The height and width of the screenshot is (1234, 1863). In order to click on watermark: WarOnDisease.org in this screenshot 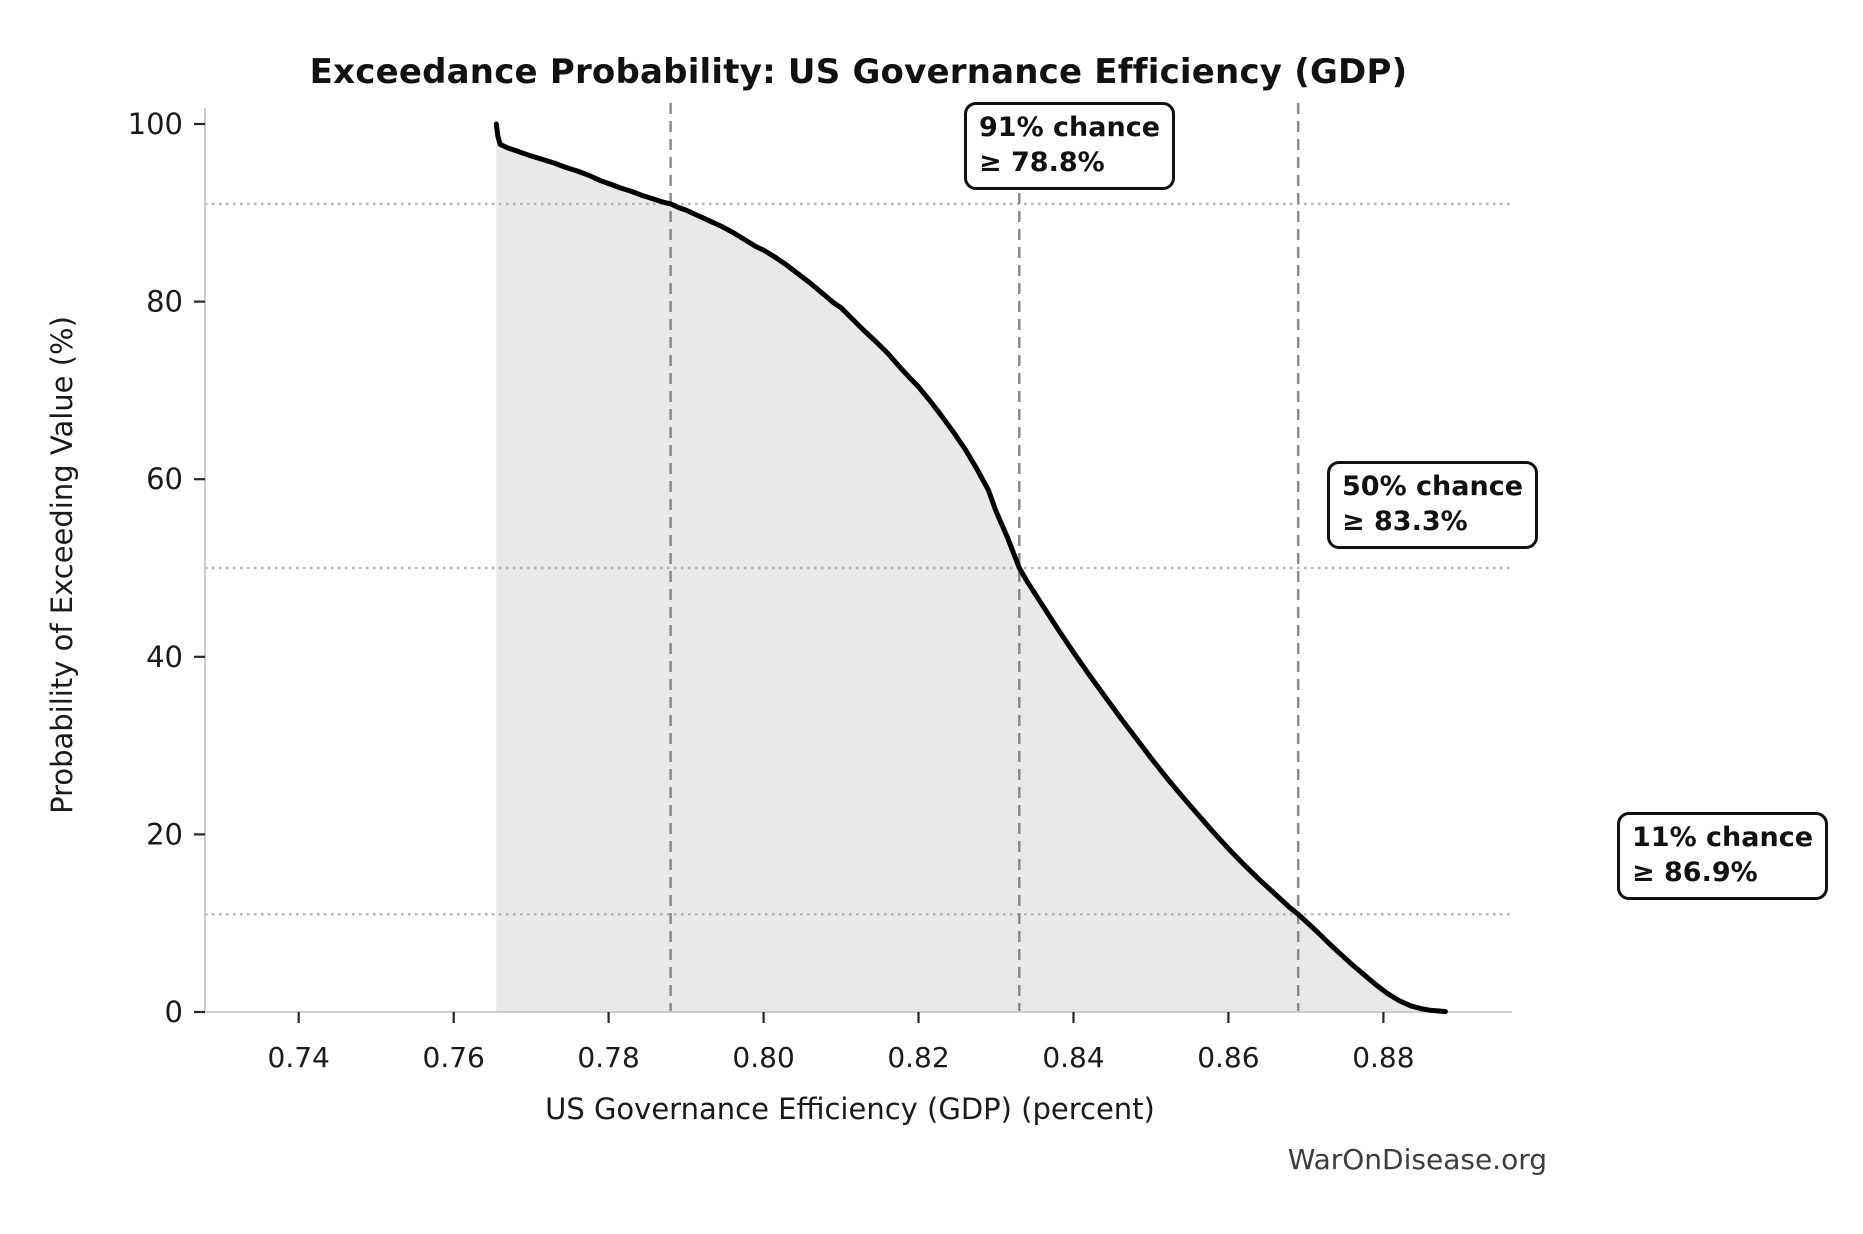, I will do `click(1417, 1159)`.